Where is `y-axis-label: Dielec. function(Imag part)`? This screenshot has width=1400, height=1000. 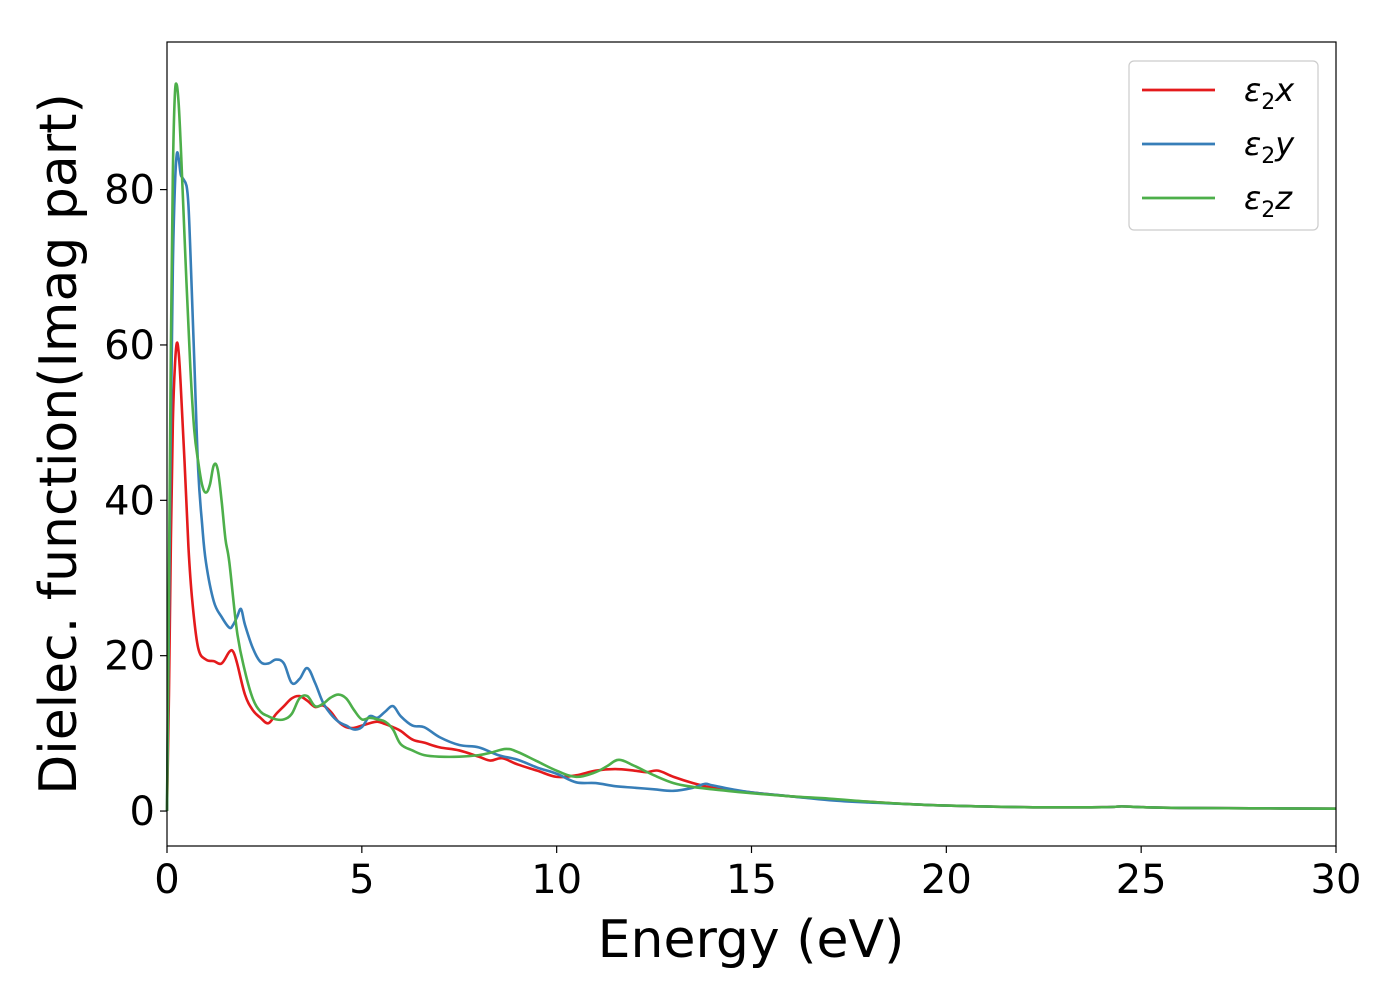 y-axis-label: Dielec. function(Imag part) is located at coordinates (59, 444).